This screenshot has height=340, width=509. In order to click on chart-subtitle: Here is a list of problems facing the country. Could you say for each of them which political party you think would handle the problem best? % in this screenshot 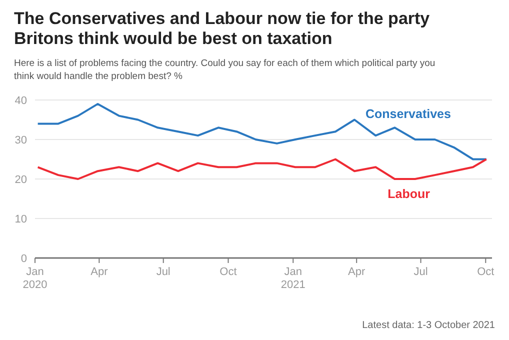, I will do `click(225, 70)`.